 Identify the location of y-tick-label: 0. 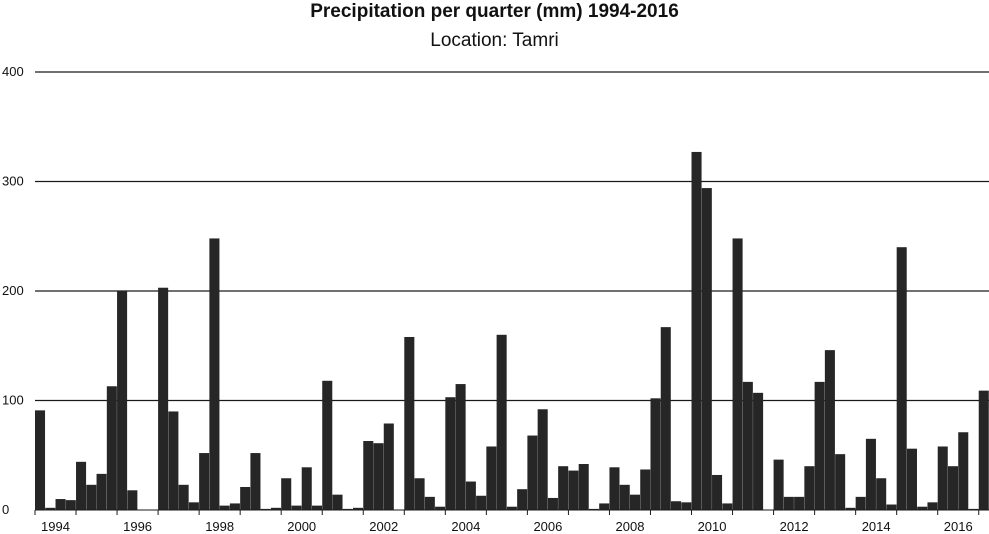
(5, 509).